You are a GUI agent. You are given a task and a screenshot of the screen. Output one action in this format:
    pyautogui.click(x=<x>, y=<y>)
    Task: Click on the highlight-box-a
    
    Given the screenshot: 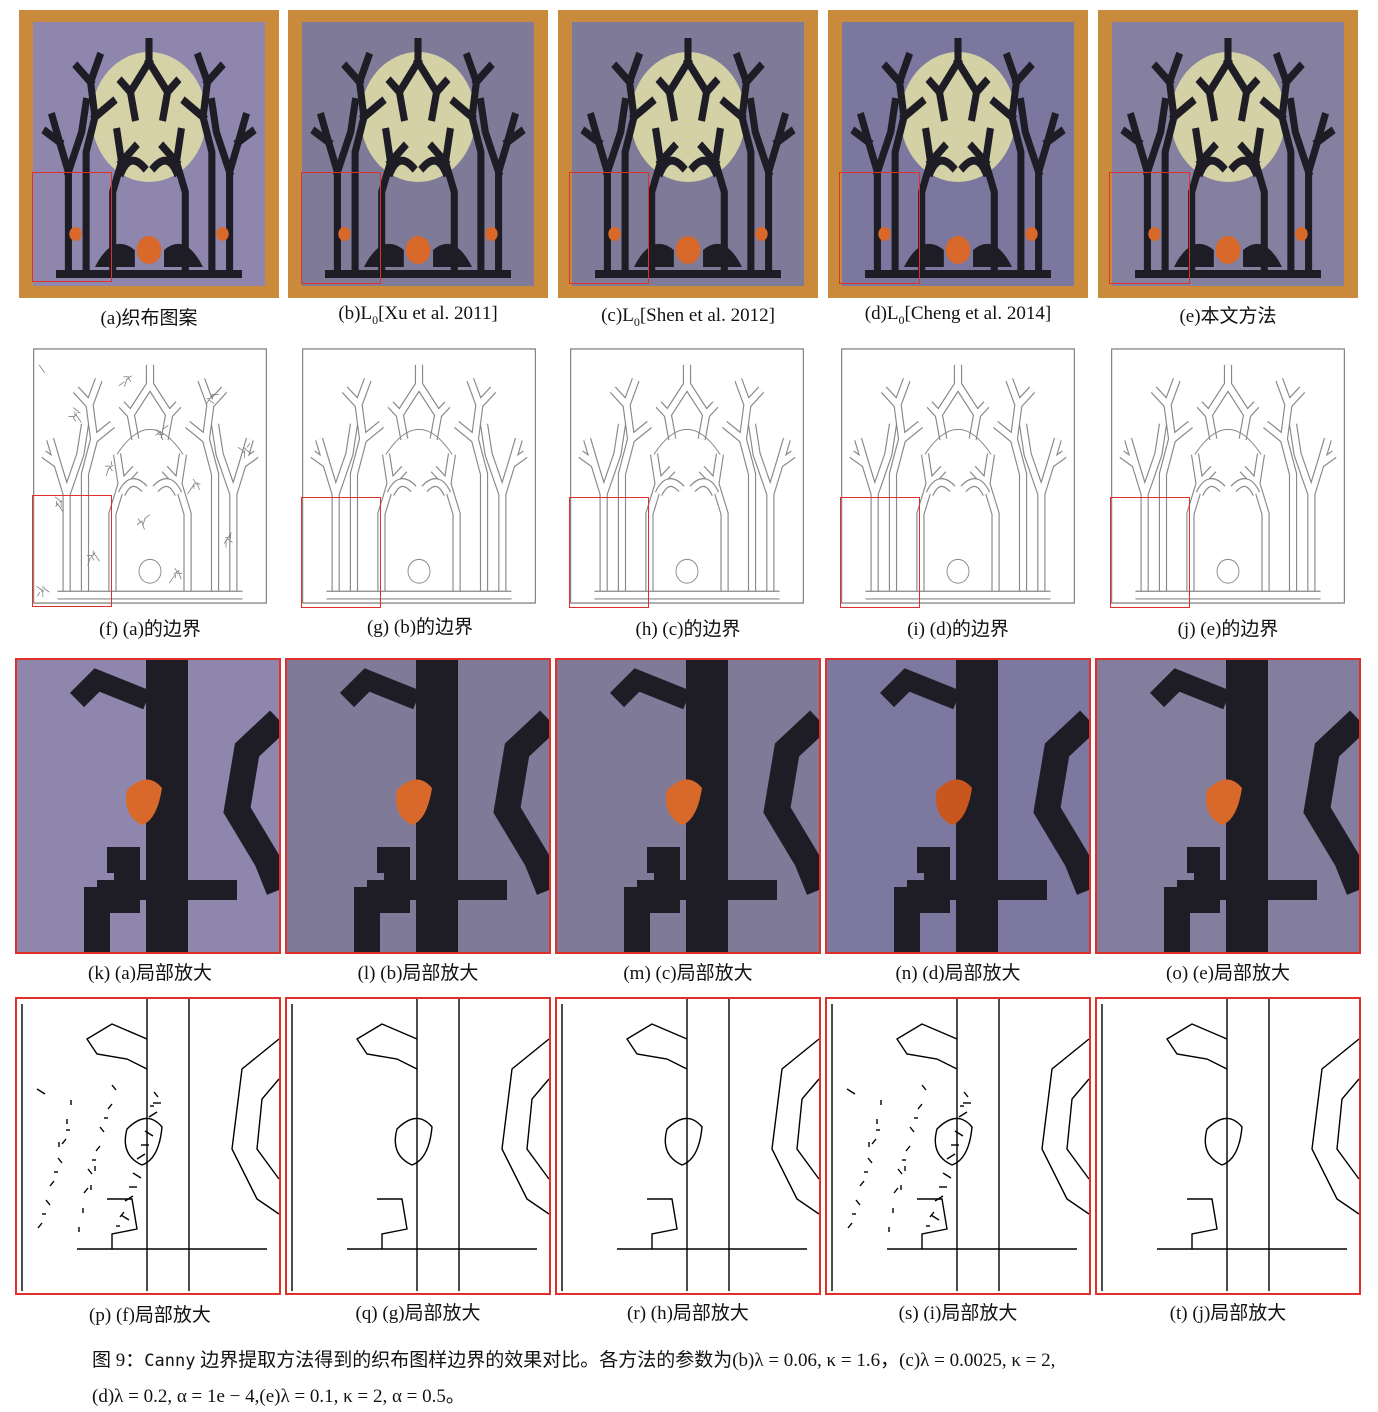 What is the action you would take?
    pyautogui.click(x=72, y=227)
    